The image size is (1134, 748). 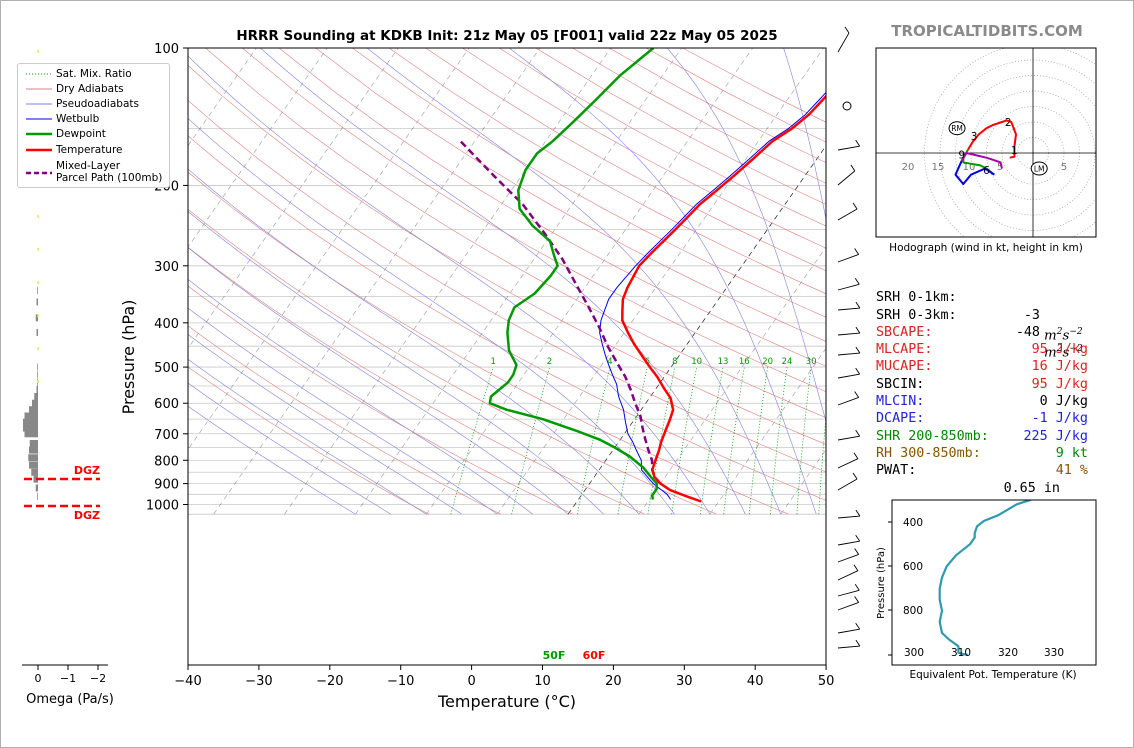 I want to click on stat-label: SBCIN:, so click(x=900, y=384).